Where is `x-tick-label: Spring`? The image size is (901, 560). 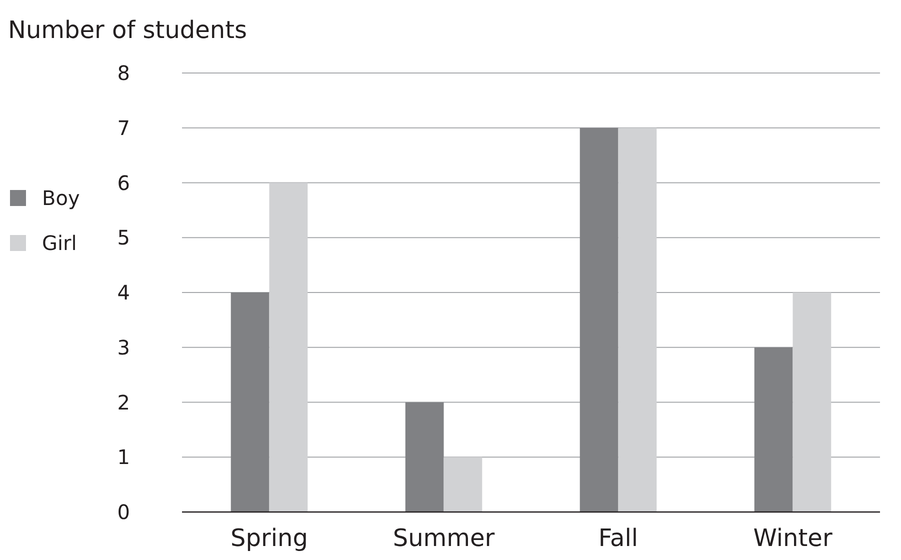 x-tick-label: Spring is located at coordinates (269, 538).